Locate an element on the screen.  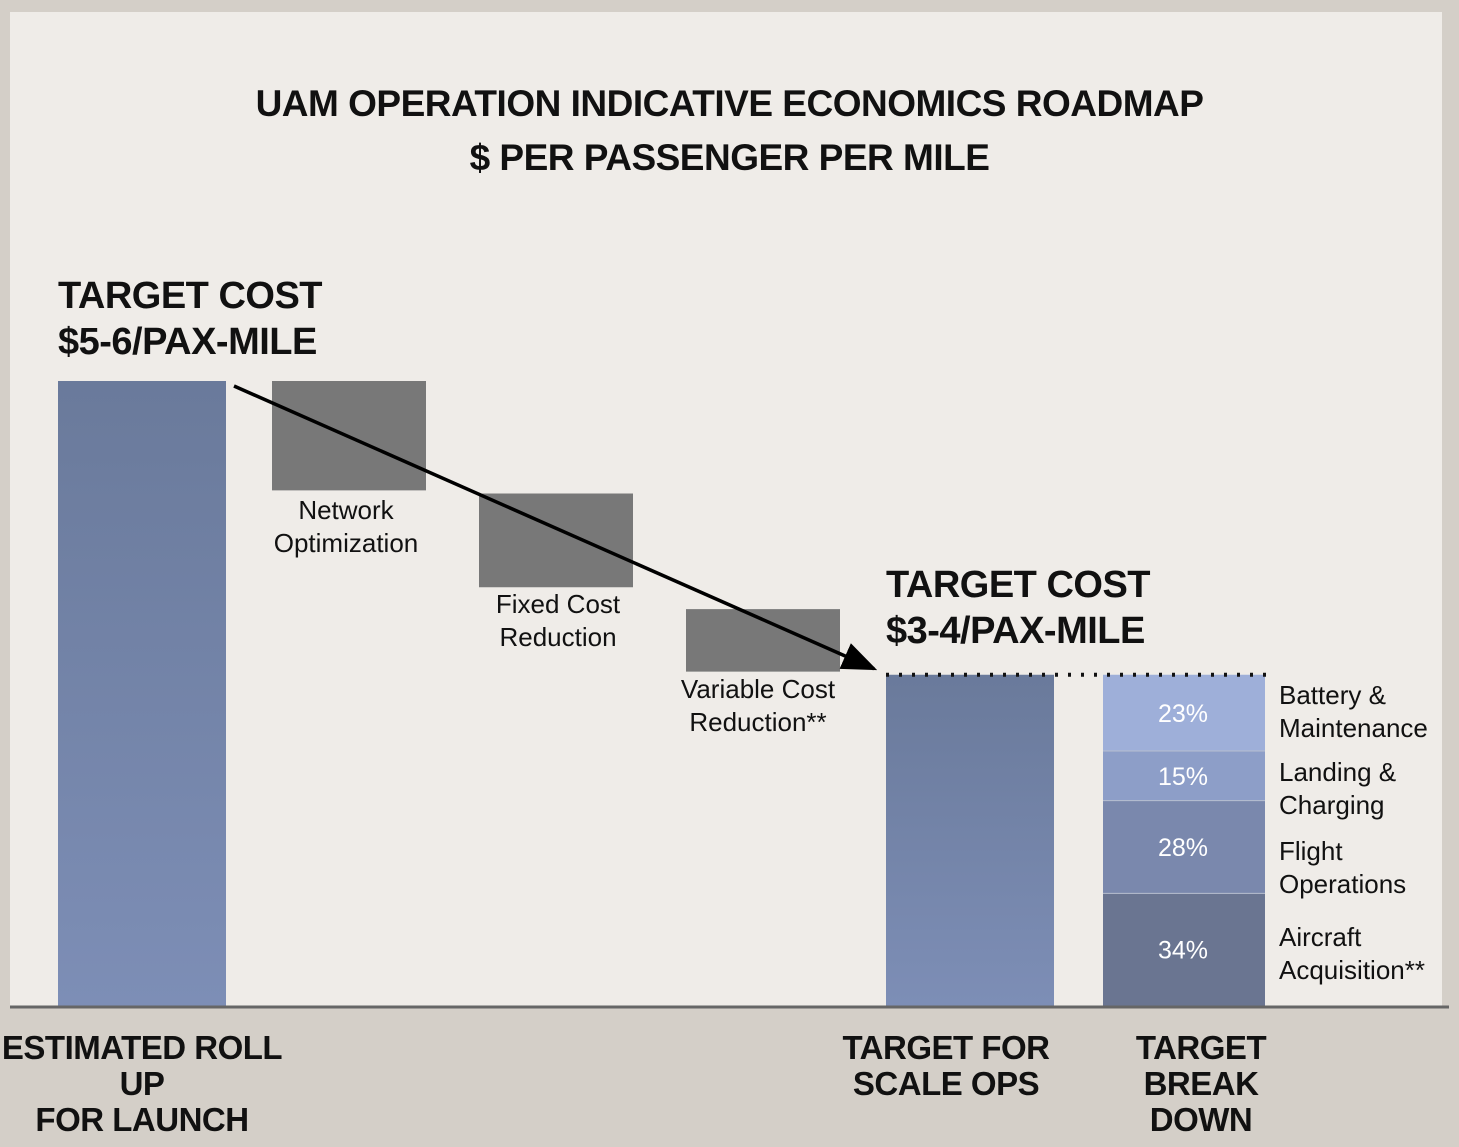
step-label-variable-cost-reduction: Variable Cost Reduction** is located at coordinates (758, 705).